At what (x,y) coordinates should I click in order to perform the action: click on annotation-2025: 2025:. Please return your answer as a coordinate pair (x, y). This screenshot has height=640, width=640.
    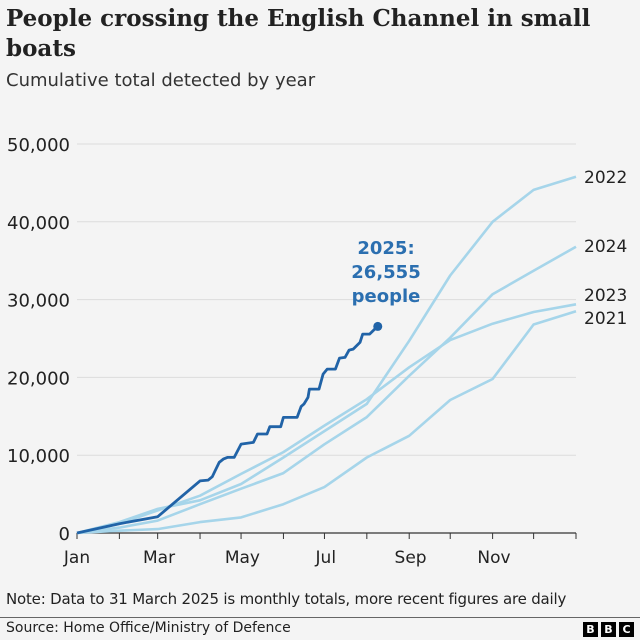
    Looking at the image, I should click on (385, 248).